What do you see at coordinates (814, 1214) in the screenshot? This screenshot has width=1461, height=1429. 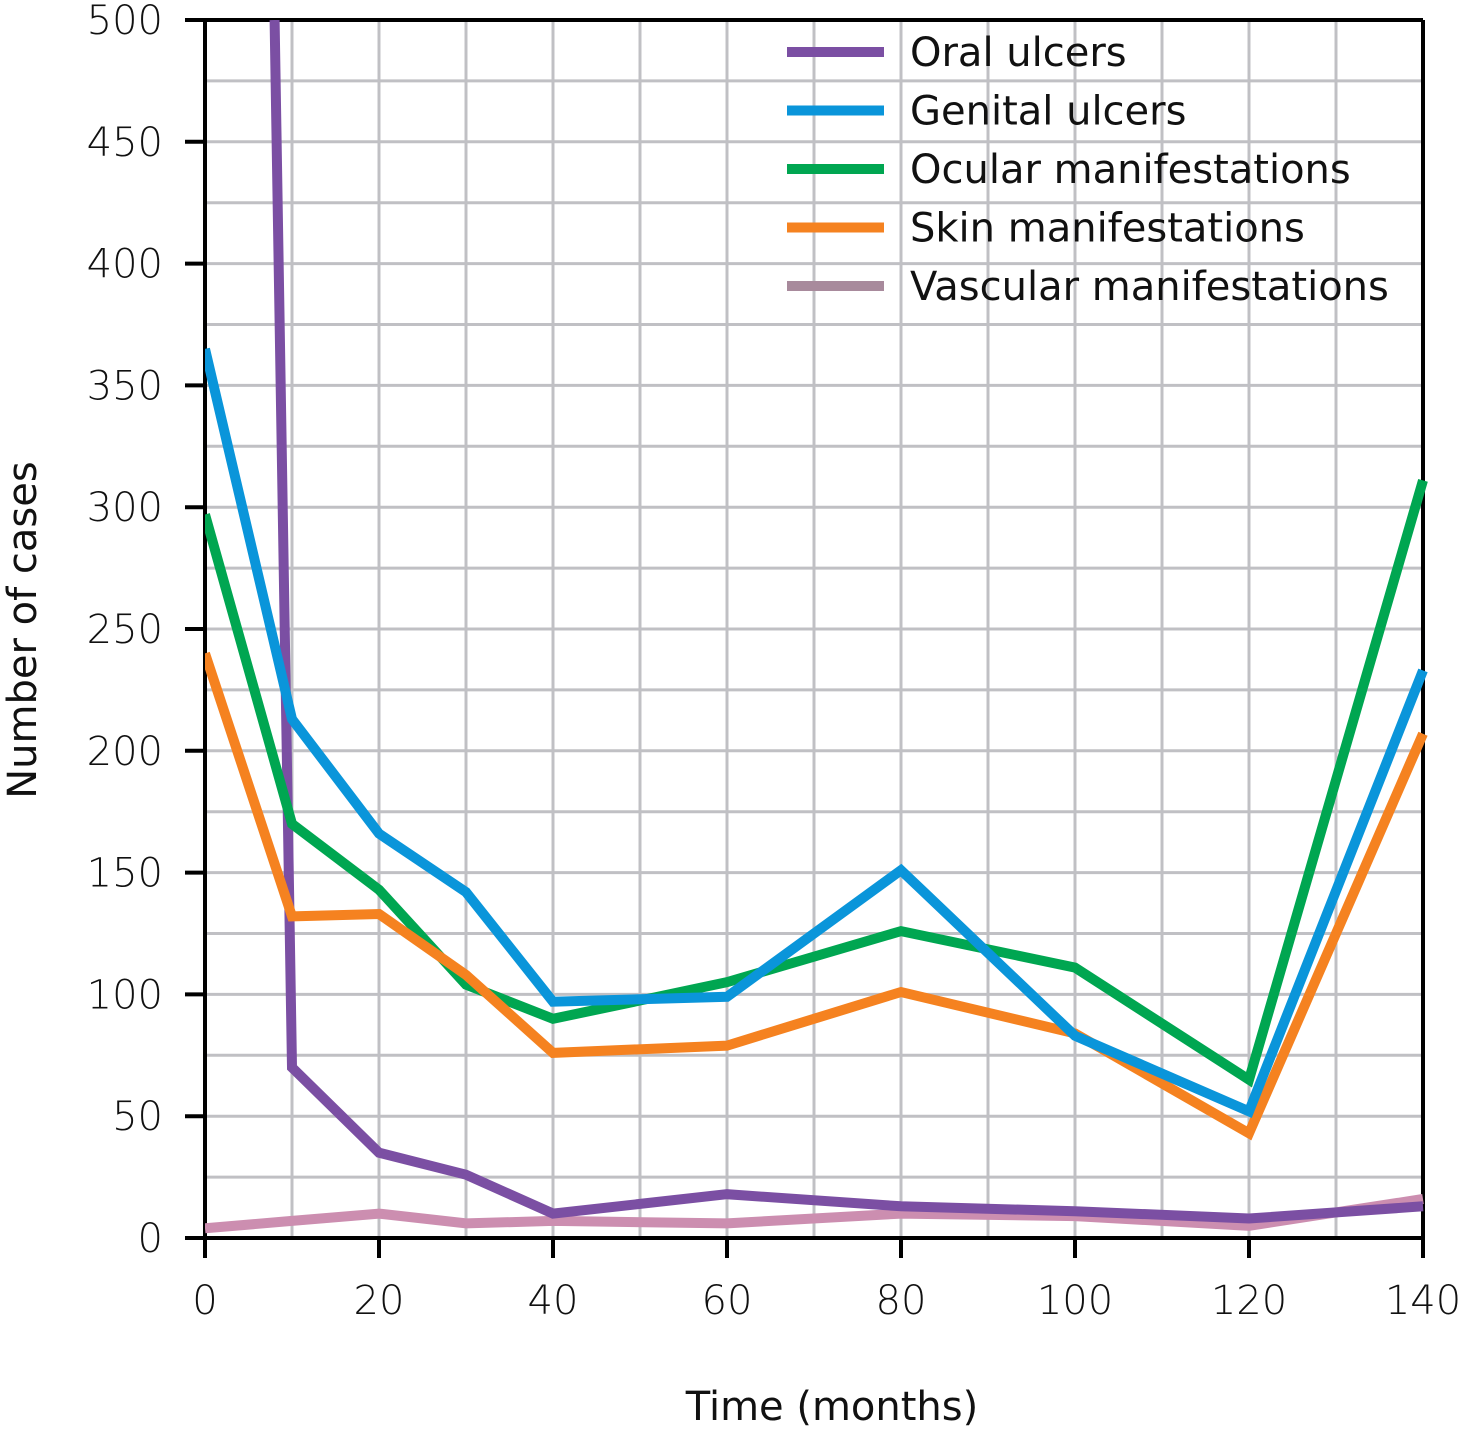 I see `series-line-vascular-manifestations` at bounding box center [814, 1214].